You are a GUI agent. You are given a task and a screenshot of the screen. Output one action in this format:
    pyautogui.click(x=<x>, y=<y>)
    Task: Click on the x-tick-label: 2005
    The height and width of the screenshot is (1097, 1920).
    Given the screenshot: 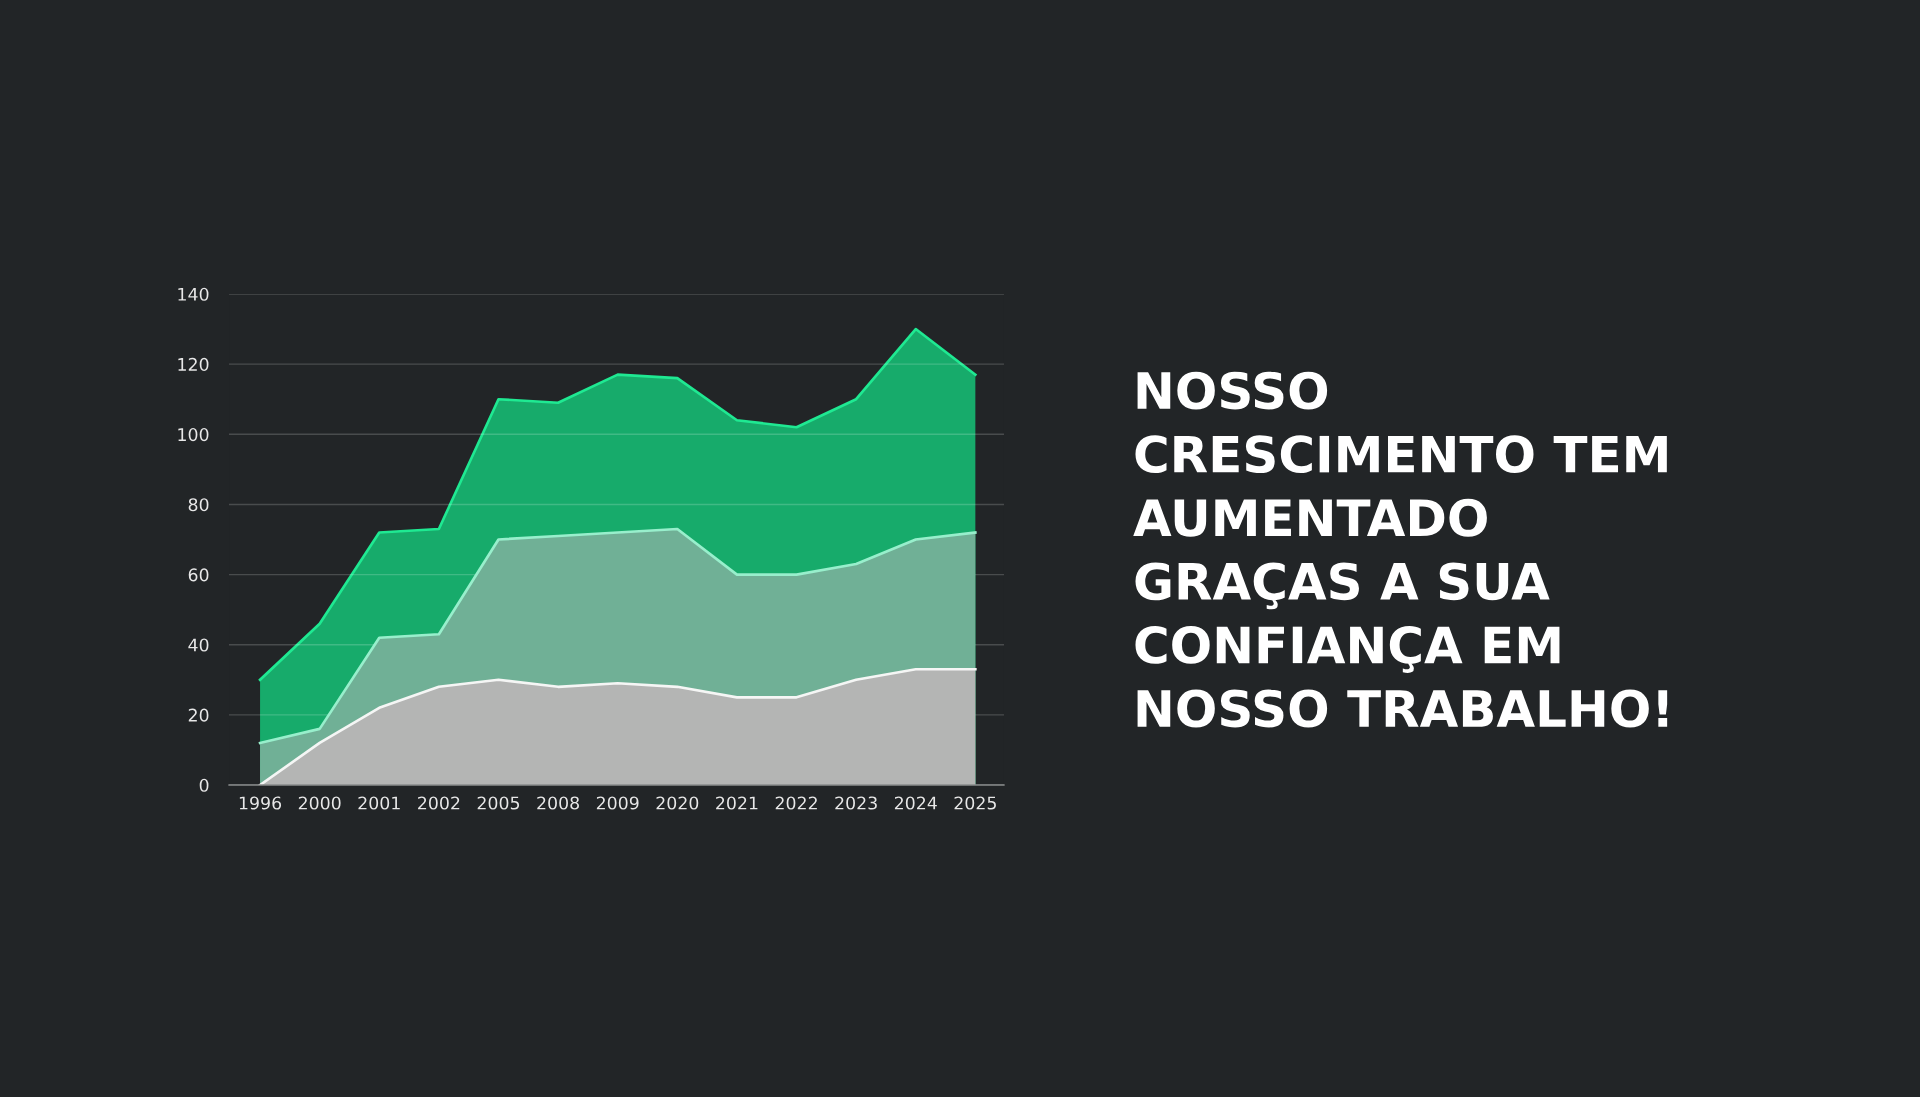 What is the action you would take?
    pyautogui.click(x=498, y=803)
    